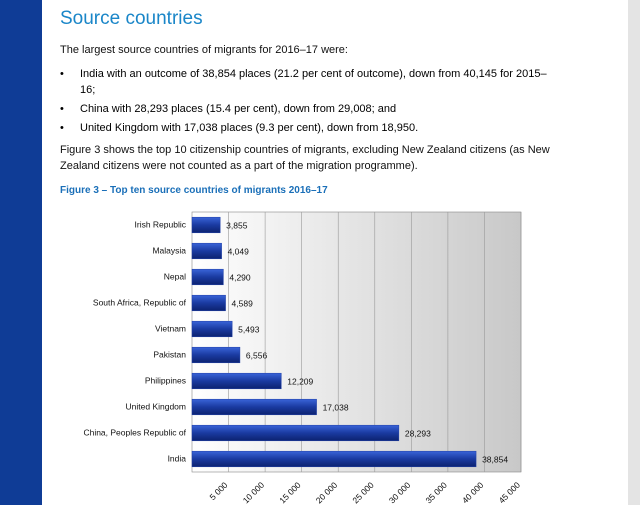  I want to click on x-tick-label: 5 000, so click(218, 491).